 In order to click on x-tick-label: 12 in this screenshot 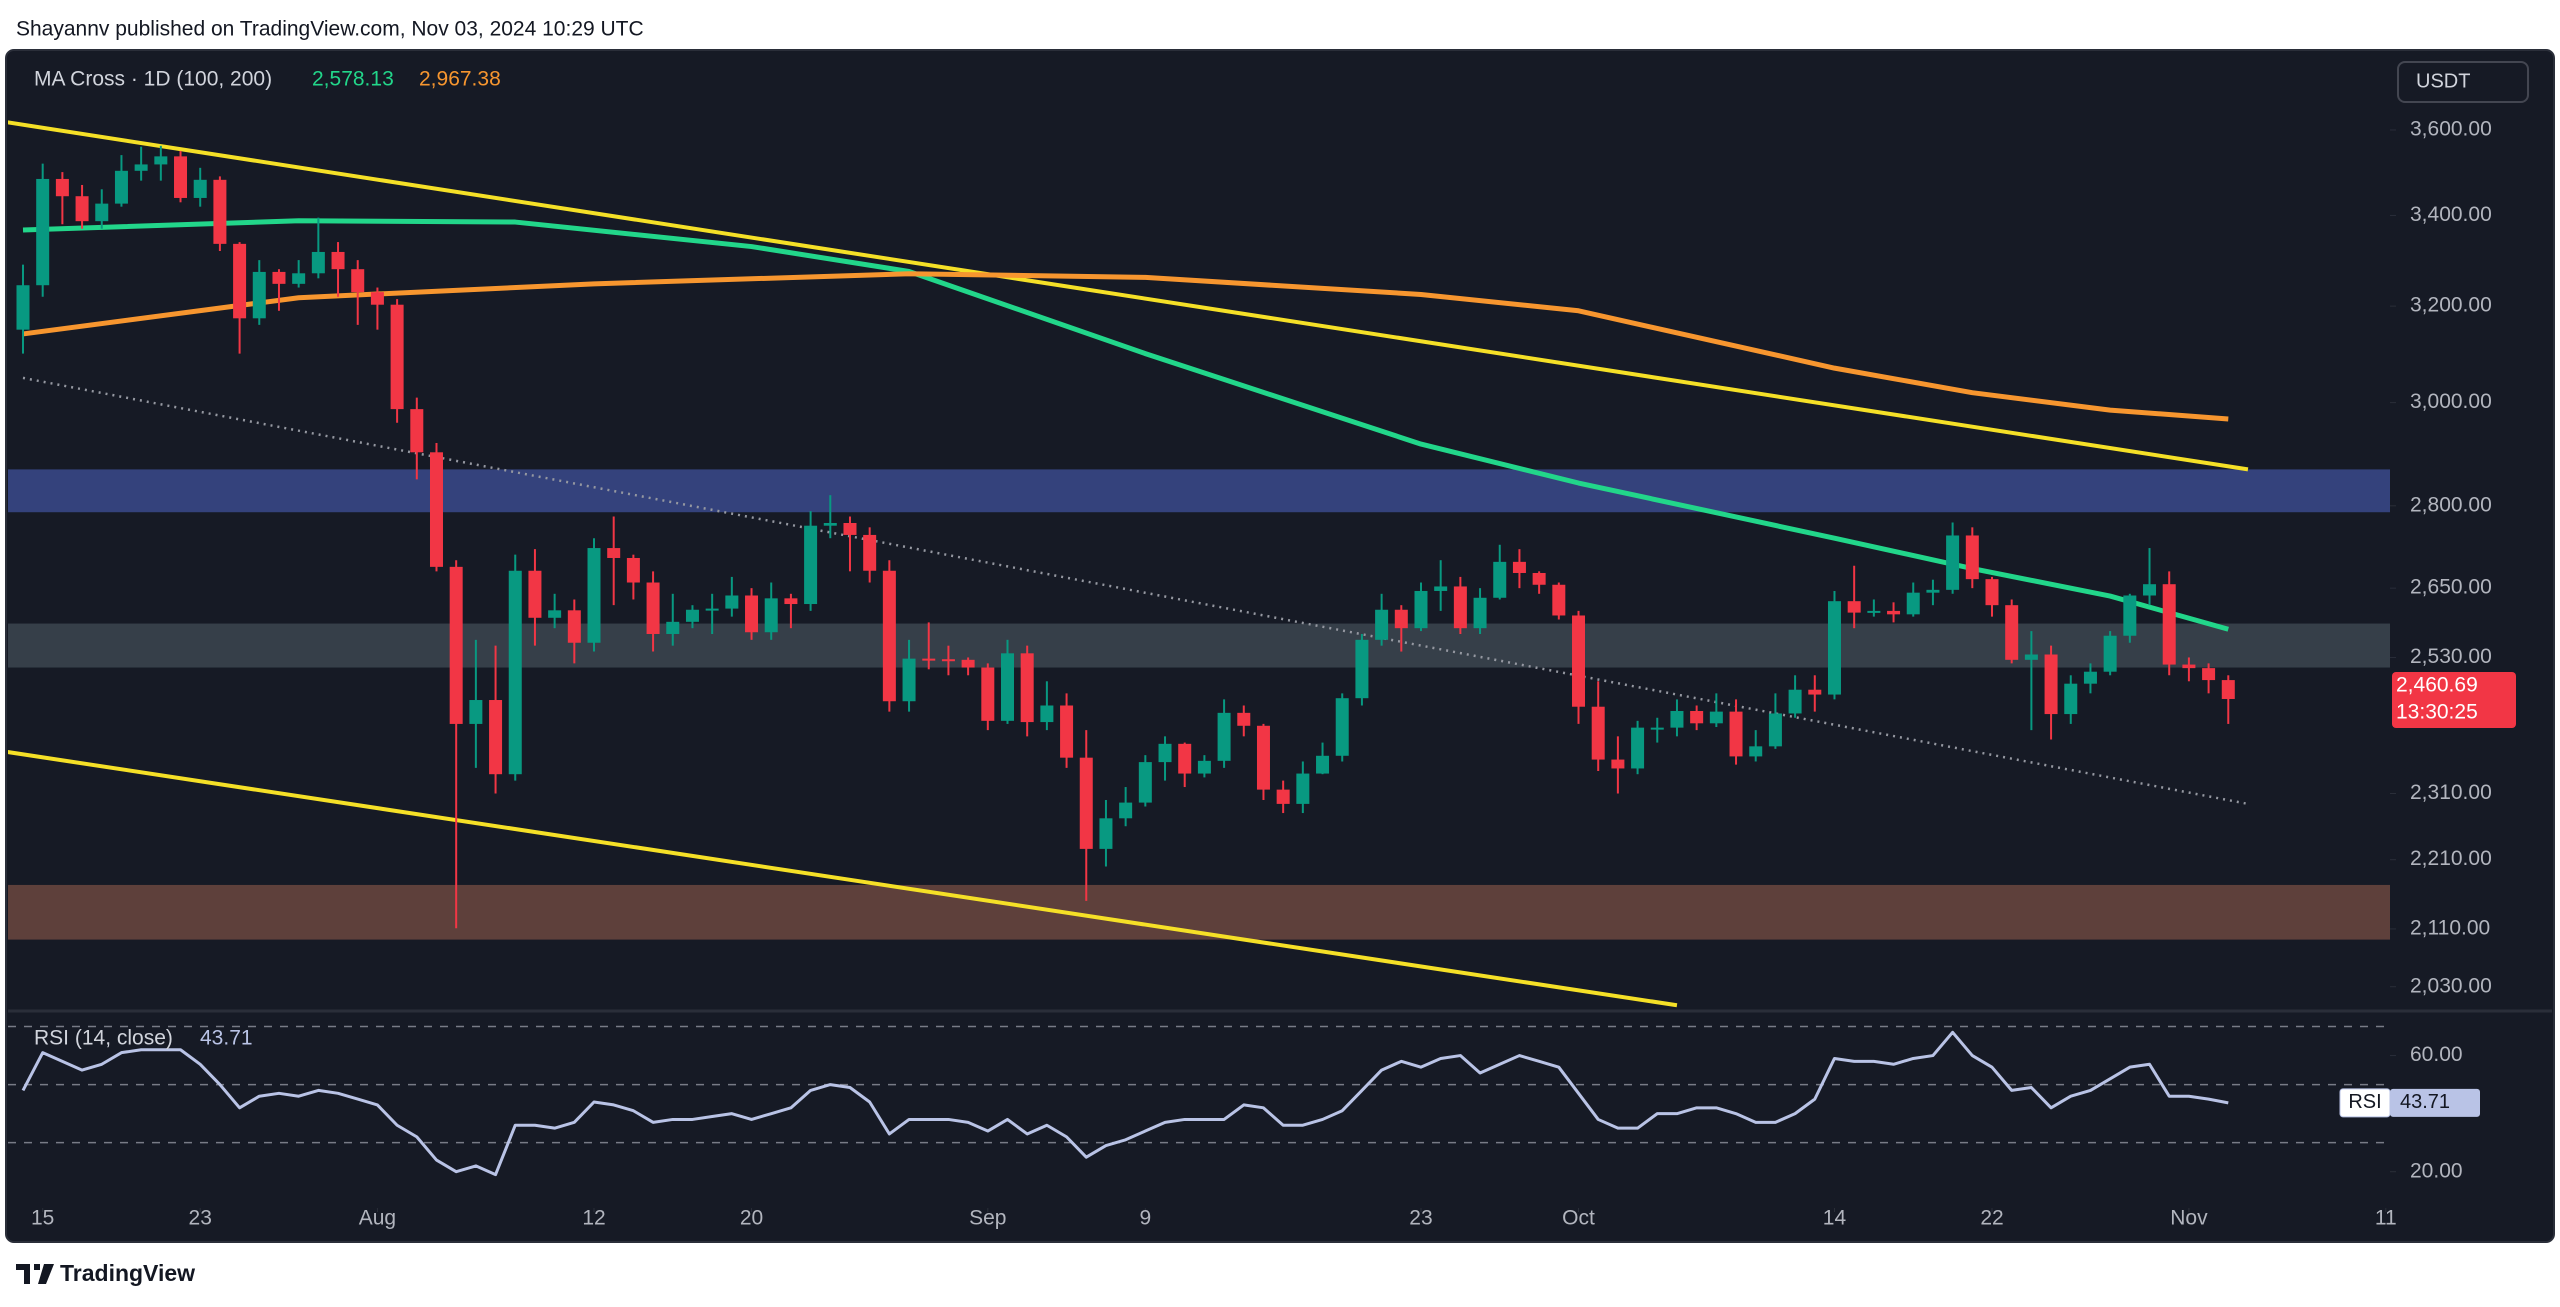, I will do `click(593, 1218)`.